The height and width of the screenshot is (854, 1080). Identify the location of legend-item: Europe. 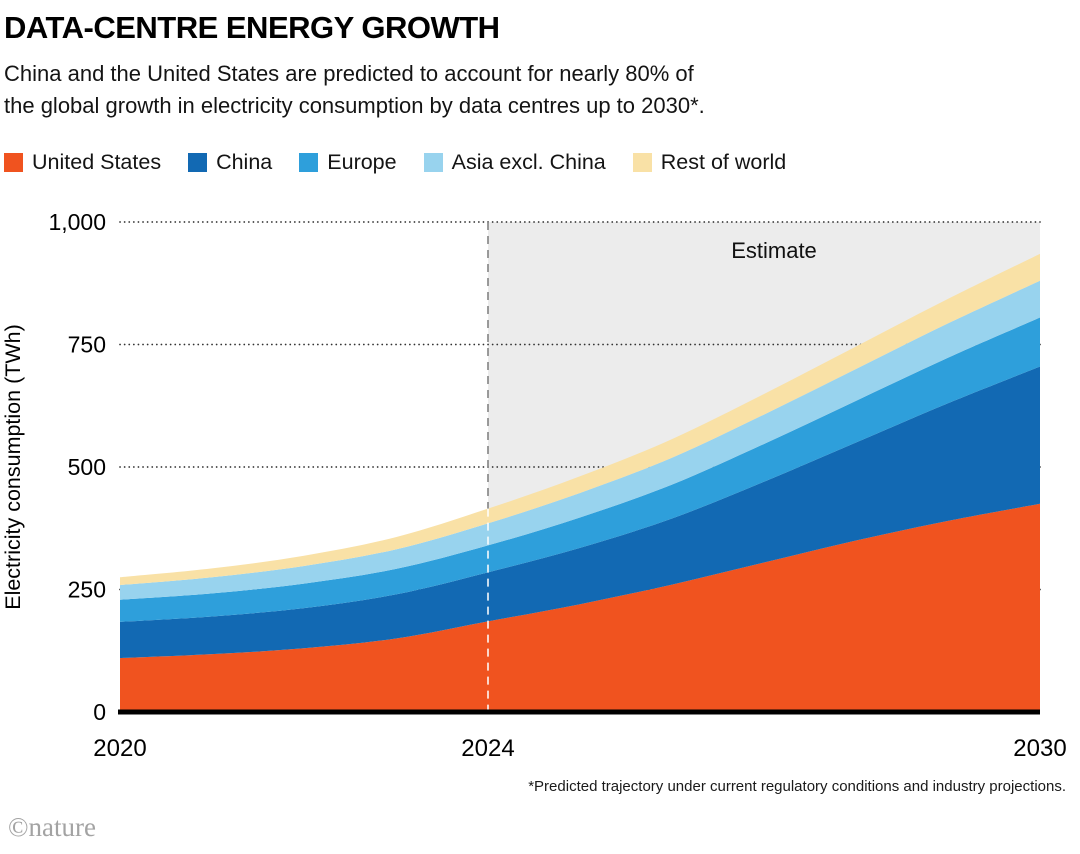
(348, 162).